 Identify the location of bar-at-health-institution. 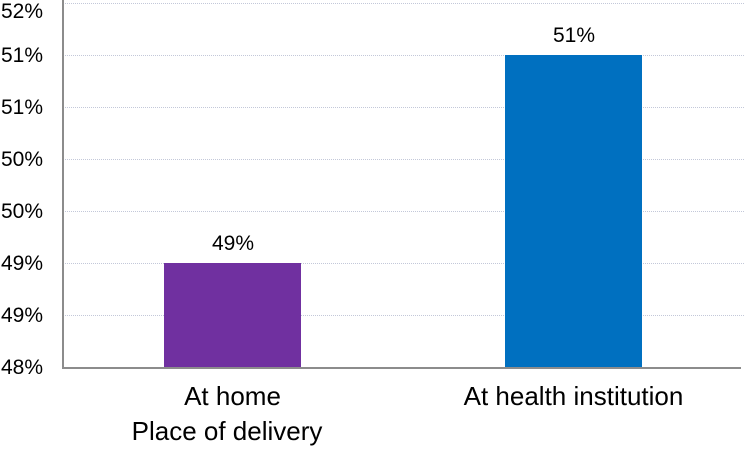
(573, 211).